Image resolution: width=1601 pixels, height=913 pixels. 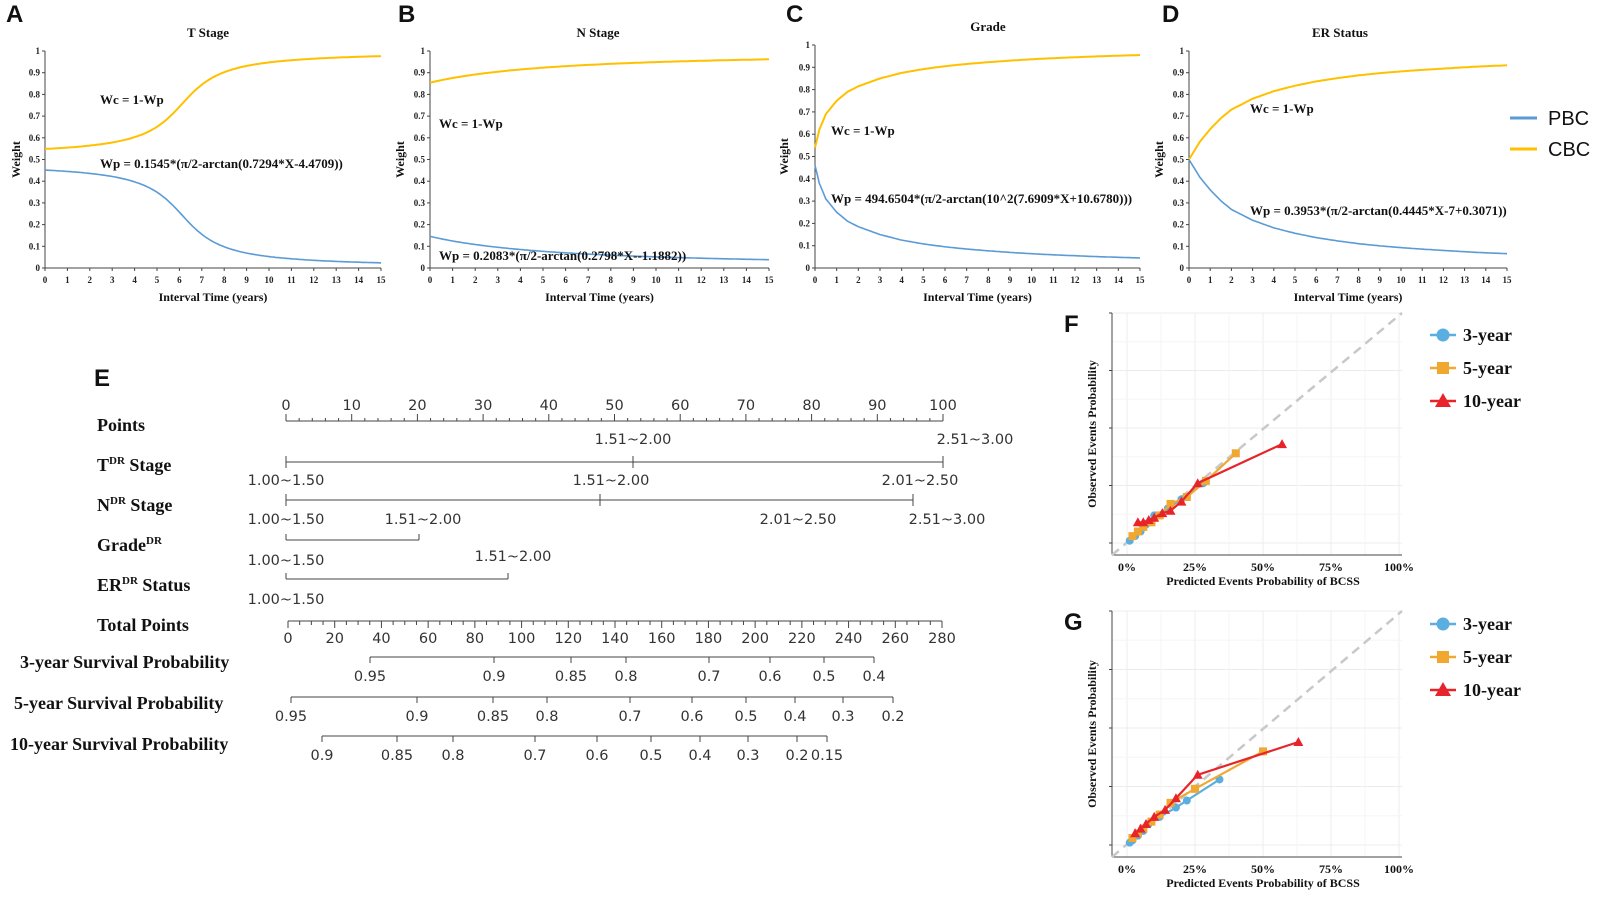 I want to click on n-stage-post: Stage, so click(x=149, y=505).